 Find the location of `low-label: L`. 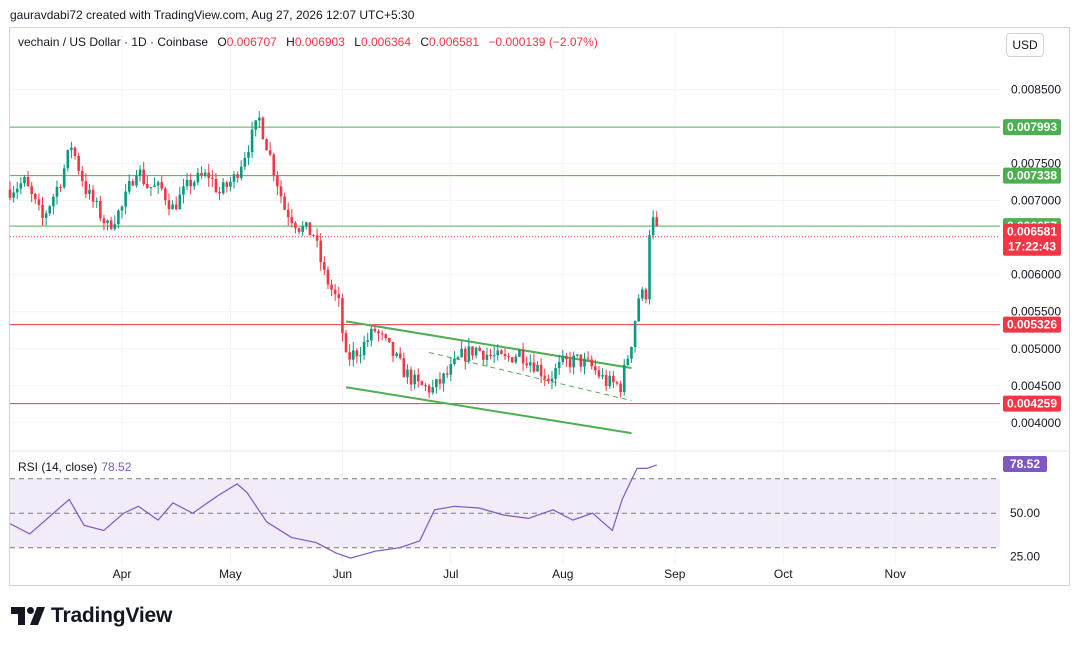

low-label: L is located at coordinates (357, 42).